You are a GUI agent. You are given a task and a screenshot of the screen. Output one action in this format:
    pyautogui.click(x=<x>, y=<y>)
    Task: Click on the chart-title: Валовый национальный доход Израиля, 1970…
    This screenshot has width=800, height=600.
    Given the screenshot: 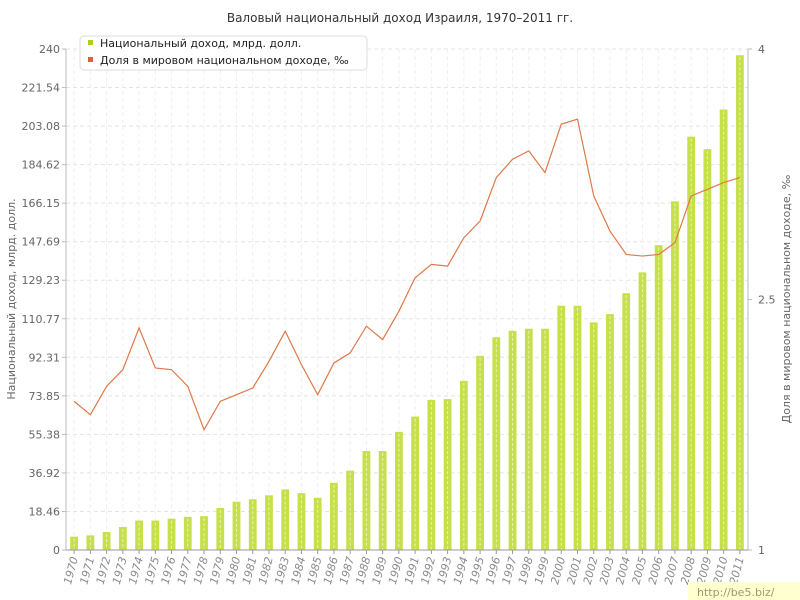 What is the action you would take?
    pyautogui.click(x=400, y=18)
    